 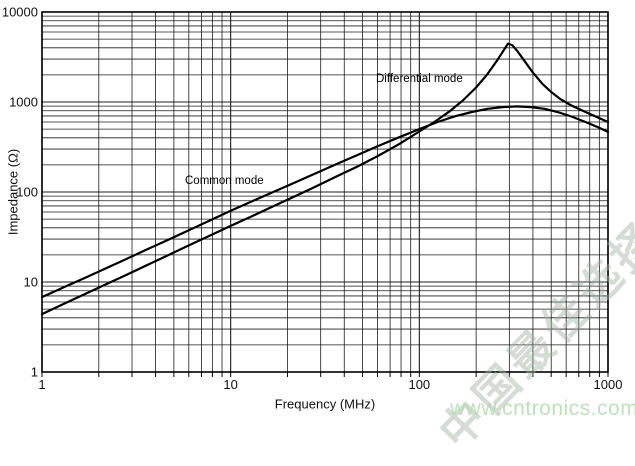 What do you see at coordinates (31, 282) in the screenshot?
I see `y-tick-label: 10` at bounding box center [31, 282].